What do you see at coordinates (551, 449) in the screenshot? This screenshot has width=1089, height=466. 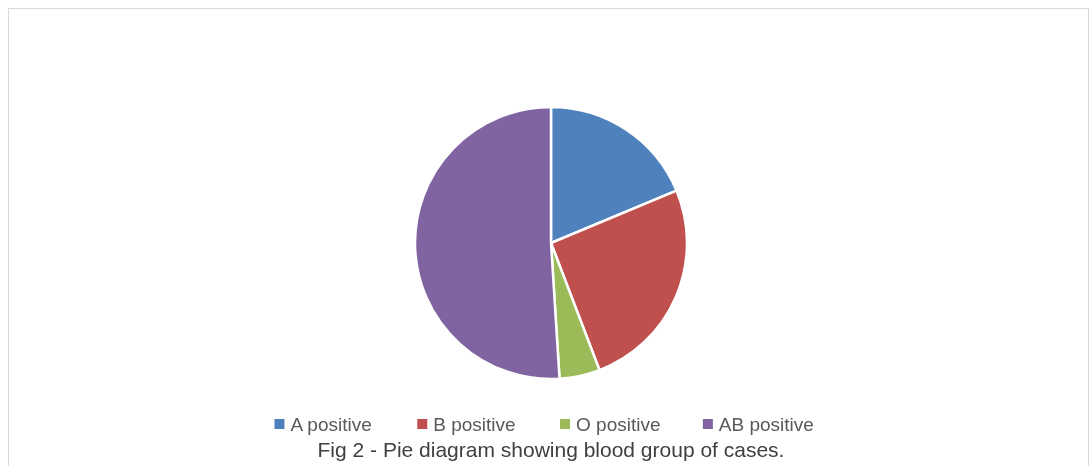 I see `caption: Fig 2 - Pie diagram showing blood group of cases.` at bounding box center [551, 449].